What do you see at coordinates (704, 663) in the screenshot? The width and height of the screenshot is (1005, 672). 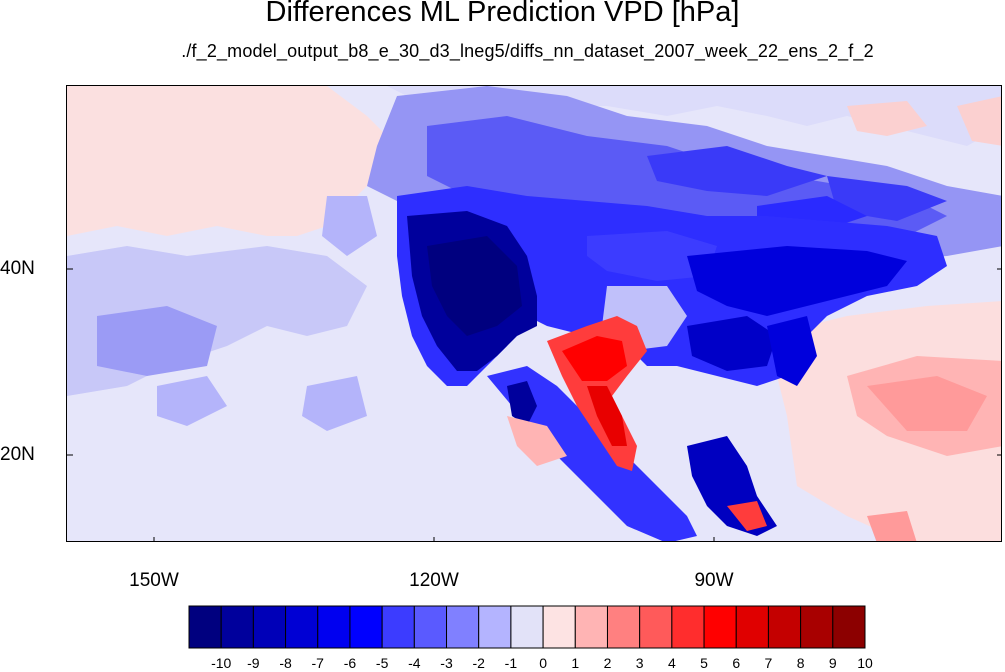 I see `colorbar-label: 5` at bounding box center [704, 663].